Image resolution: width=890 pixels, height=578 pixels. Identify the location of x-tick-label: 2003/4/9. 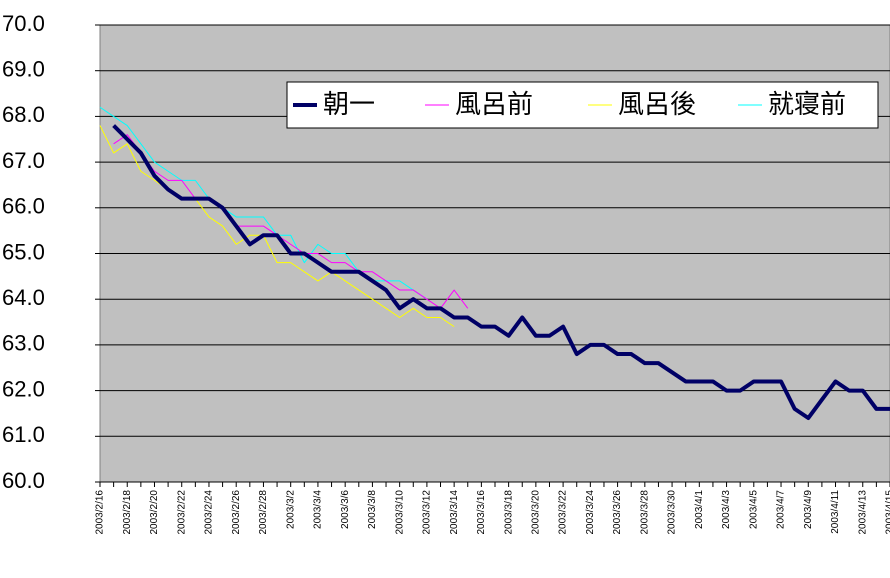
(808, 509).